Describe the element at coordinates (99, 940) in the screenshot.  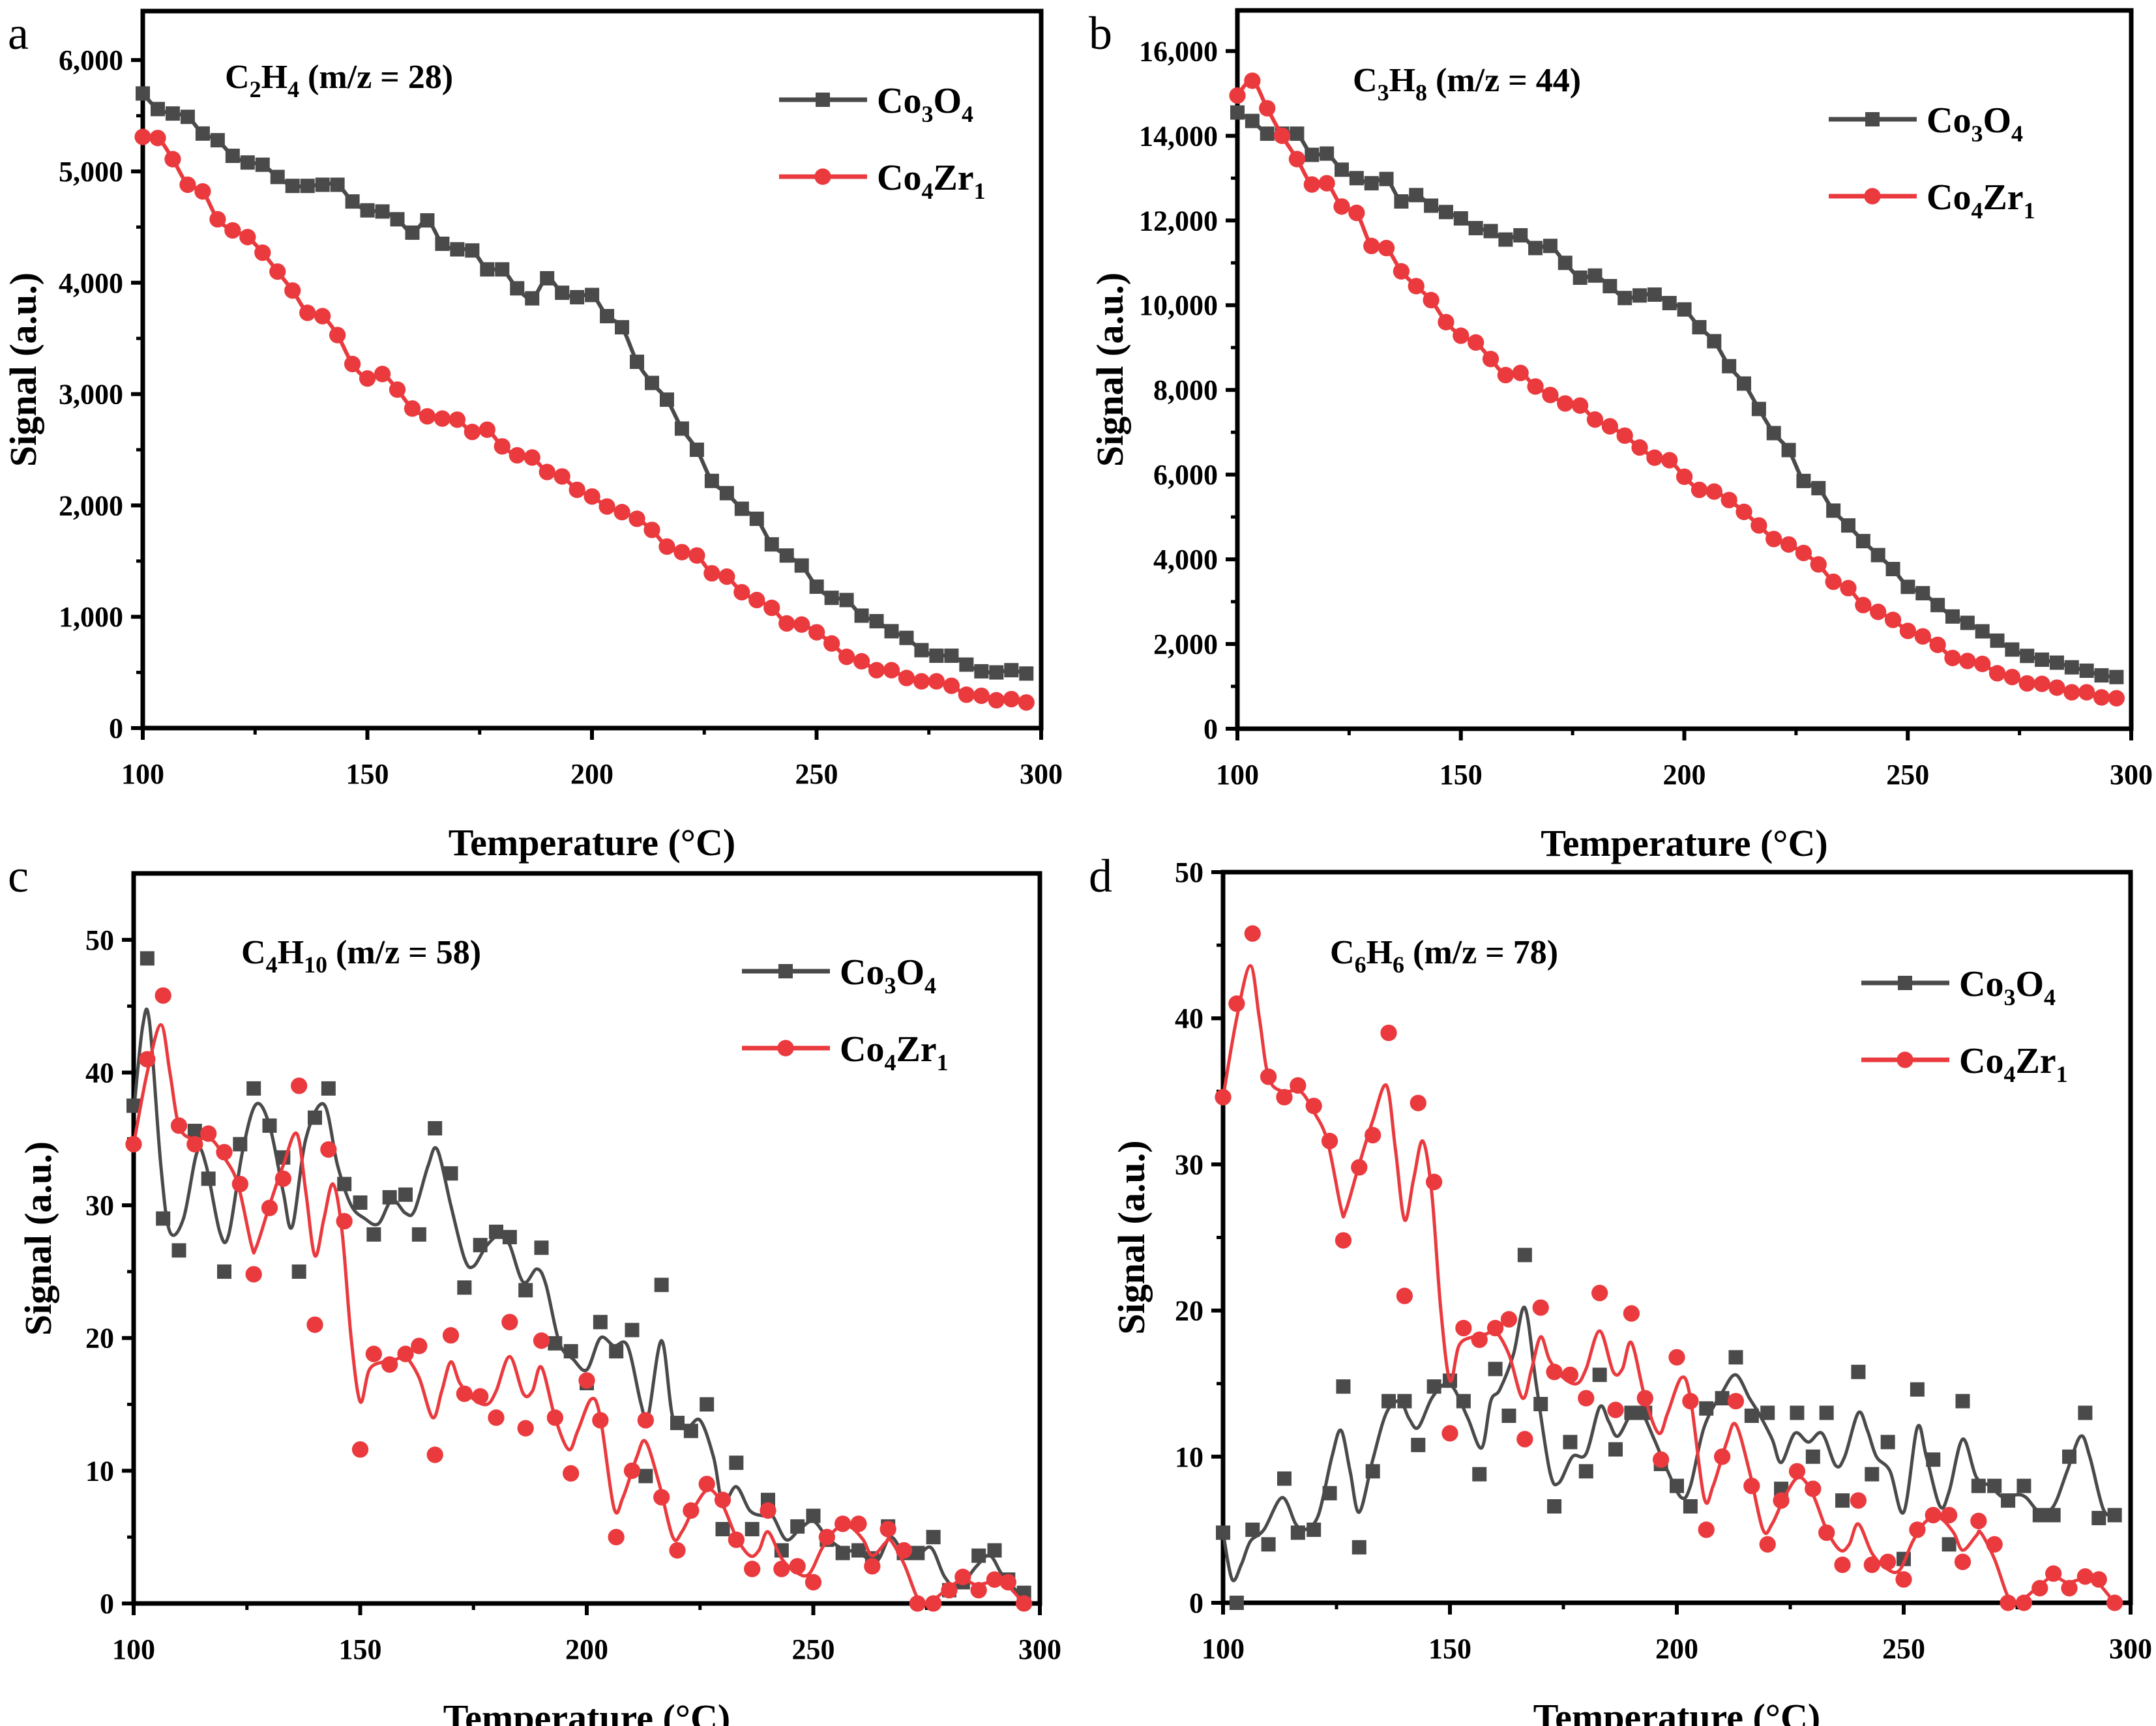
I see `y-tick-label: 50` at that location.